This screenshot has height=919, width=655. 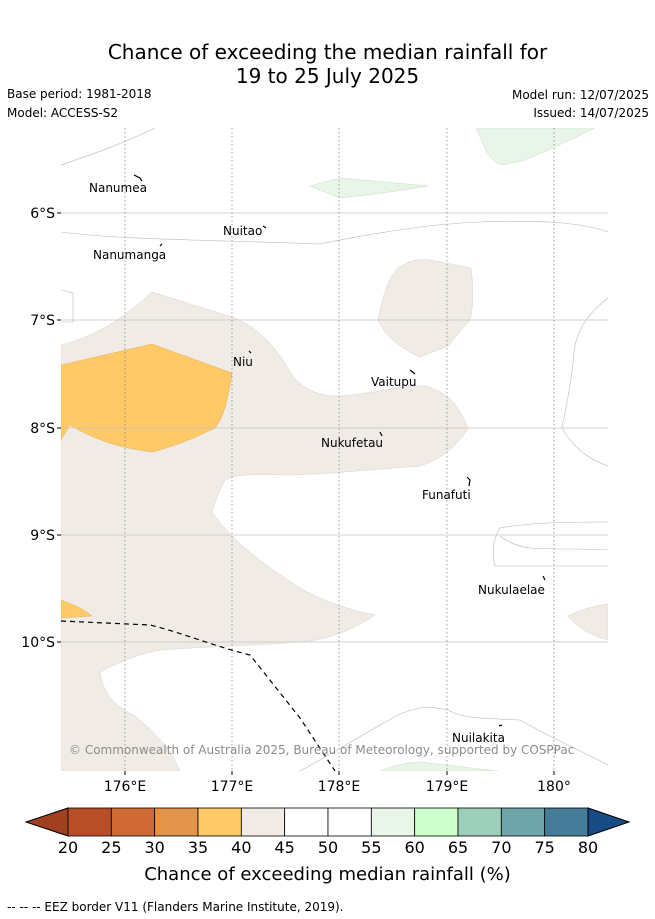 I want to click on place-vaitupu: Vaitupu, so click(x=394, y=382).